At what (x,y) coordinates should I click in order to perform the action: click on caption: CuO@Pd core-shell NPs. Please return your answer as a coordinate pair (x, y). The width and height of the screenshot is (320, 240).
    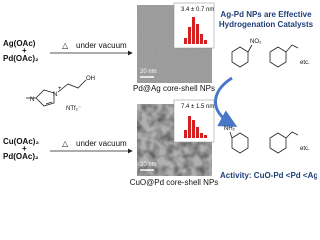
    Looking at the image, I should click on (174, 182).